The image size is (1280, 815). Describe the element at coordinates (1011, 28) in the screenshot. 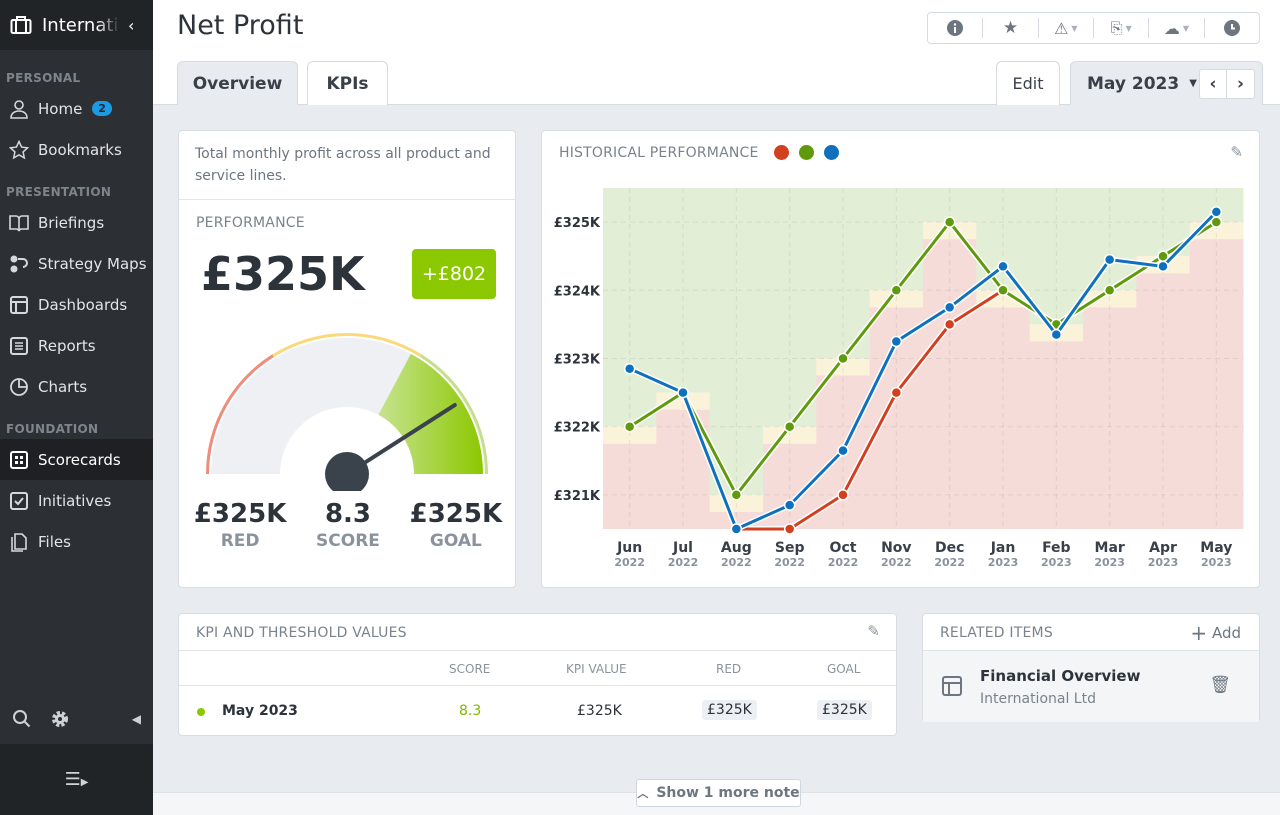

I see `bookmark-button: ★` at that location.